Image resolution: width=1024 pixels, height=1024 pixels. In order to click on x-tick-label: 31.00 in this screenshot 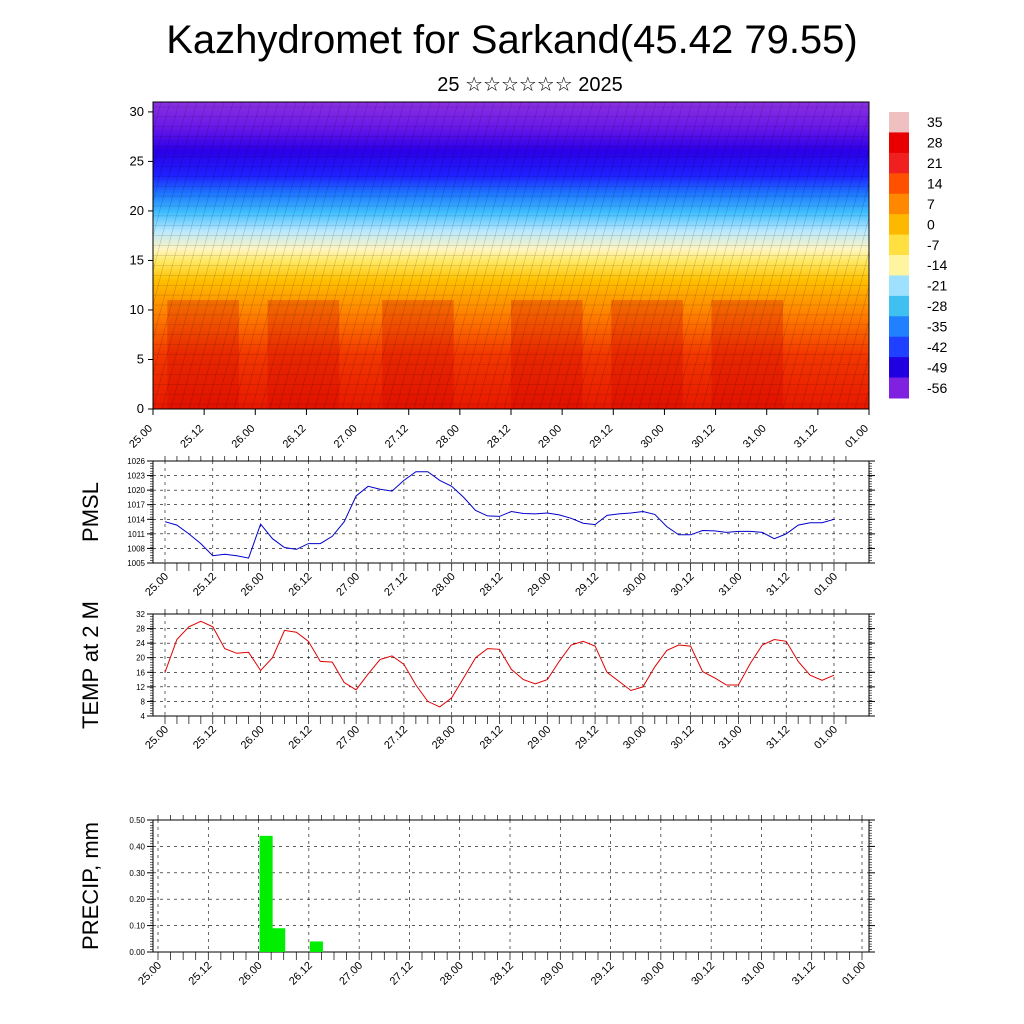, I will do `click(731, 738)`.